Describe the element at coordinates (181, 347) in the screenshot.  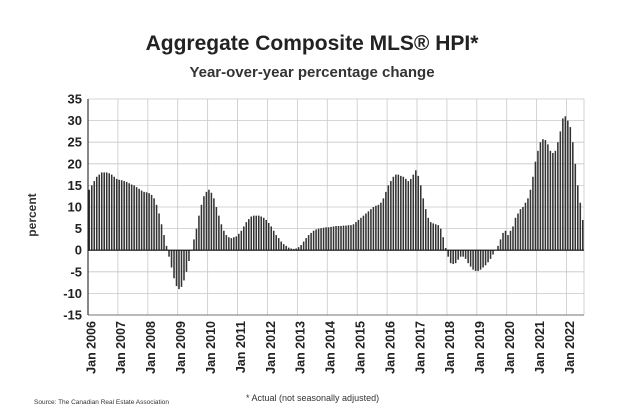
I see `x-tick-label: Jan 2009` at that location.